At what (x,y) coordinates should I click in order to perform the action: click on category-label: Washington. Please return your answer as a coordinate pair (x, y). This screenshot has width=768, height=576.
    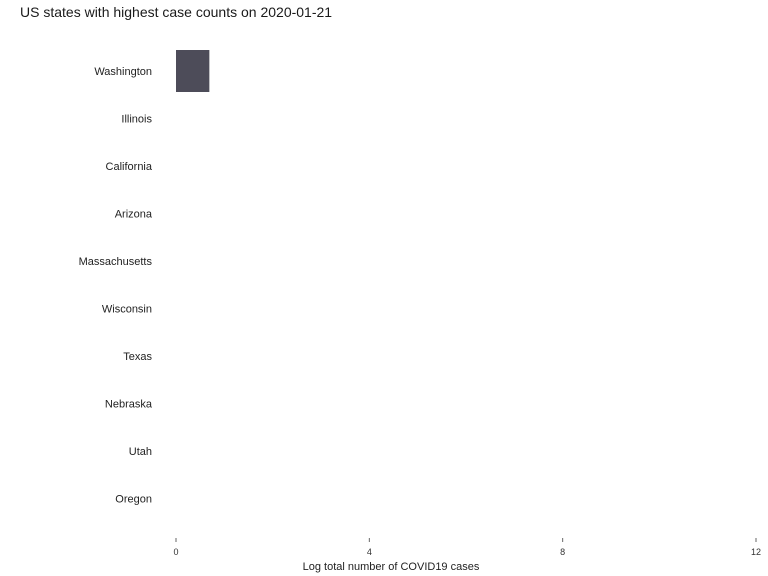
    Looking at the image, I should click on (123, 72).